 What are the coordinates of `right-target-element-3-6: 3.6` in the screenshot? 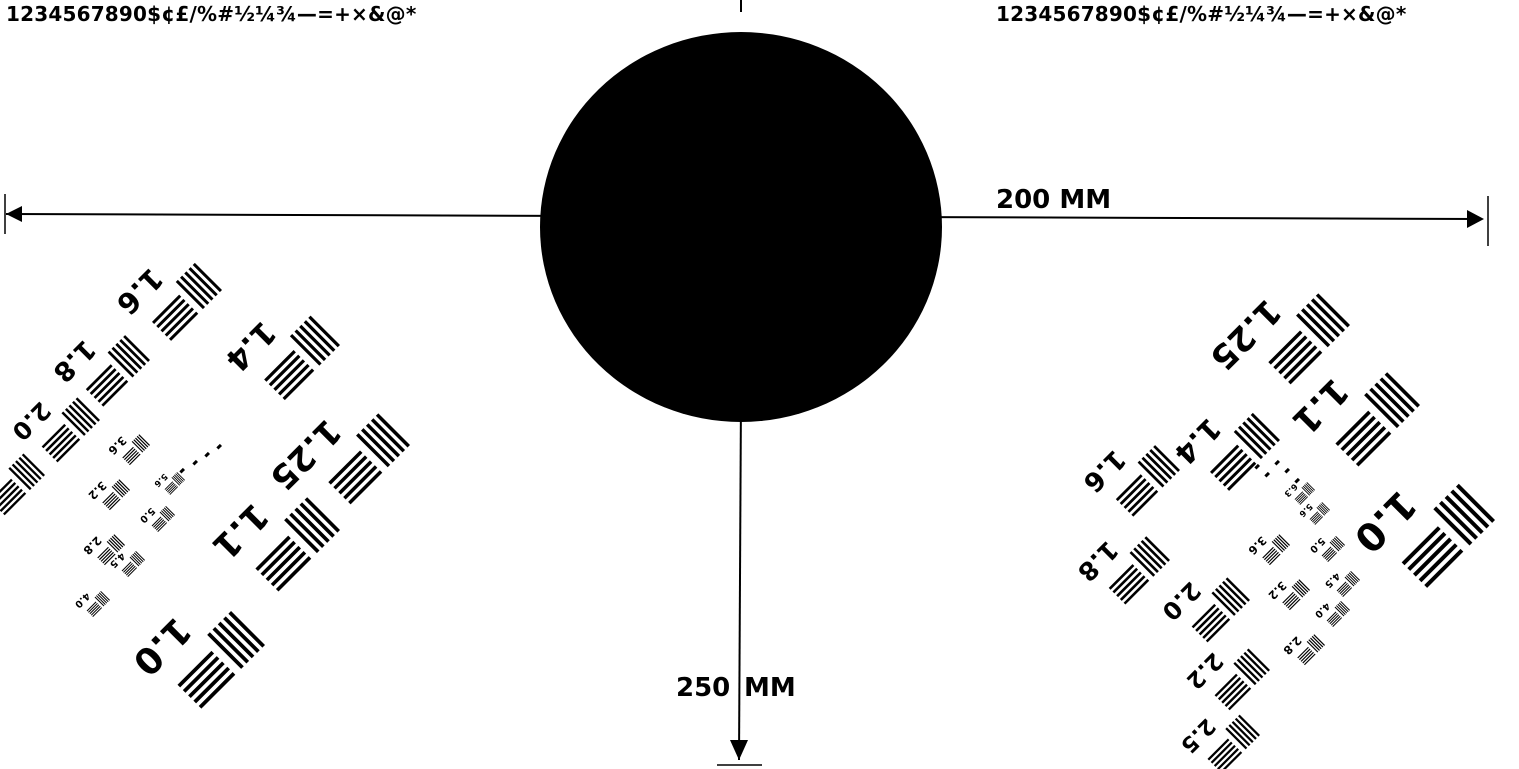 It's located at (1267, 549).